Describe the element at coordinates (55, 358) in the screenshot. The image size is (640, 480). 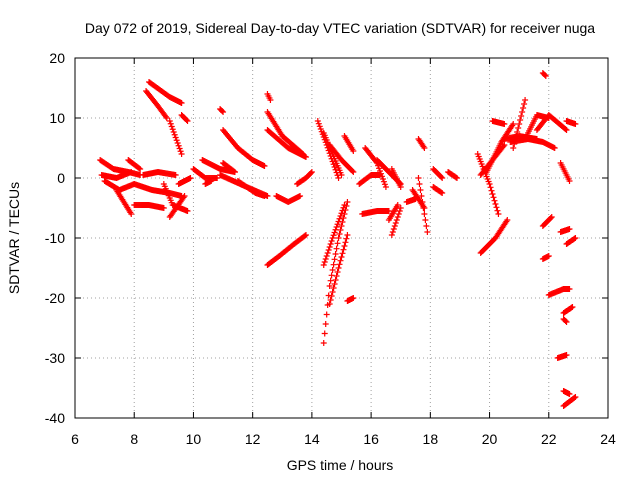
I see `y-tick-label: -30` at that location.